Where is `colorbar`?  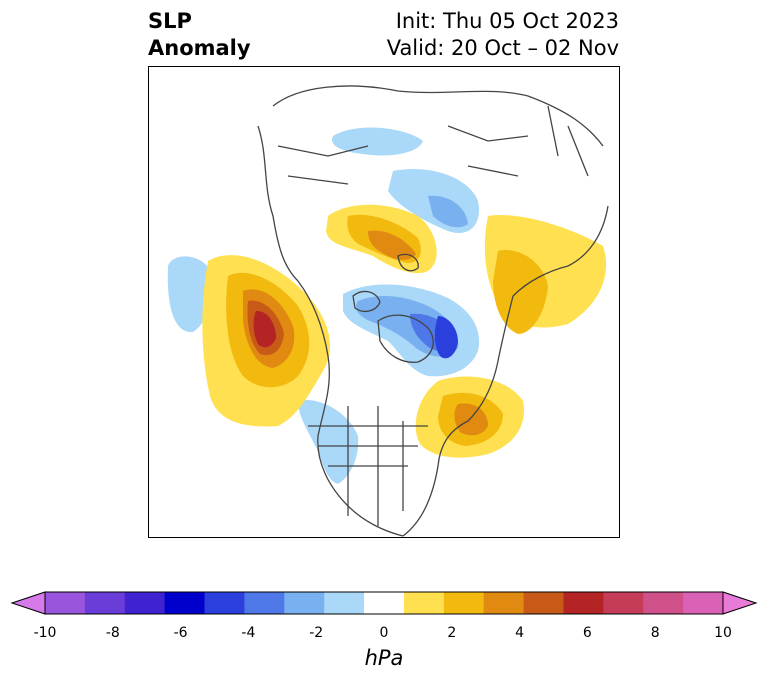
colorbar is located at coordinates (384, 603).